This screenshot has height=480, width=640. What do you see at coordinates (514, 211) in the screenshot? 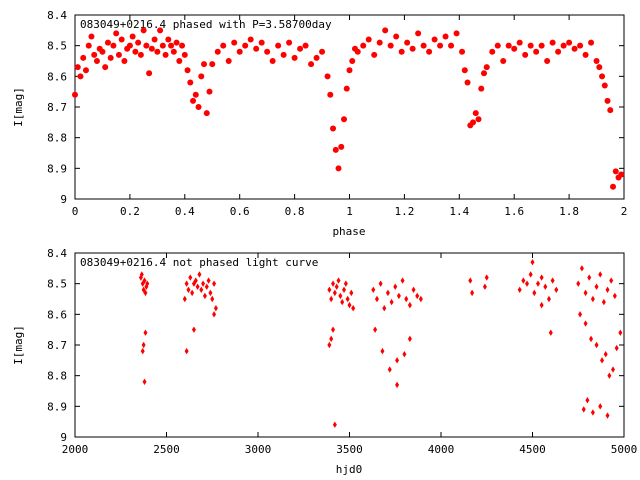
I see `x-tick-label: 1.6` at bounding box center [514, 211].